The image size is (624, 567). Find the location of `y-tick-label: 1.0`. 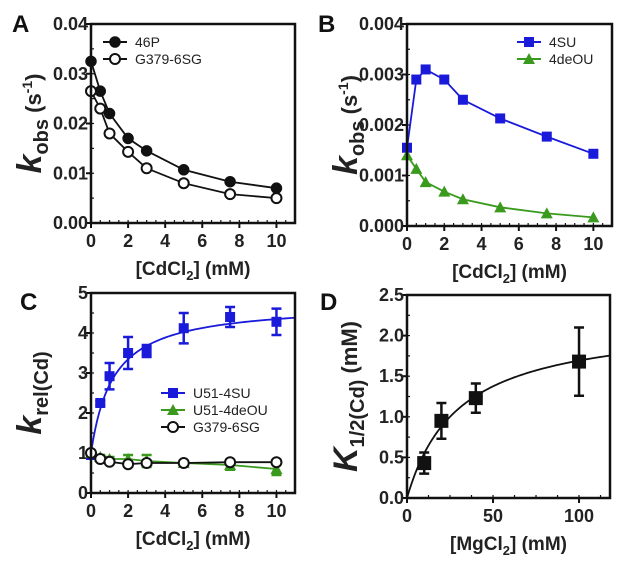

y-tick-label: 1.0 is located at coordinates (391, 417).